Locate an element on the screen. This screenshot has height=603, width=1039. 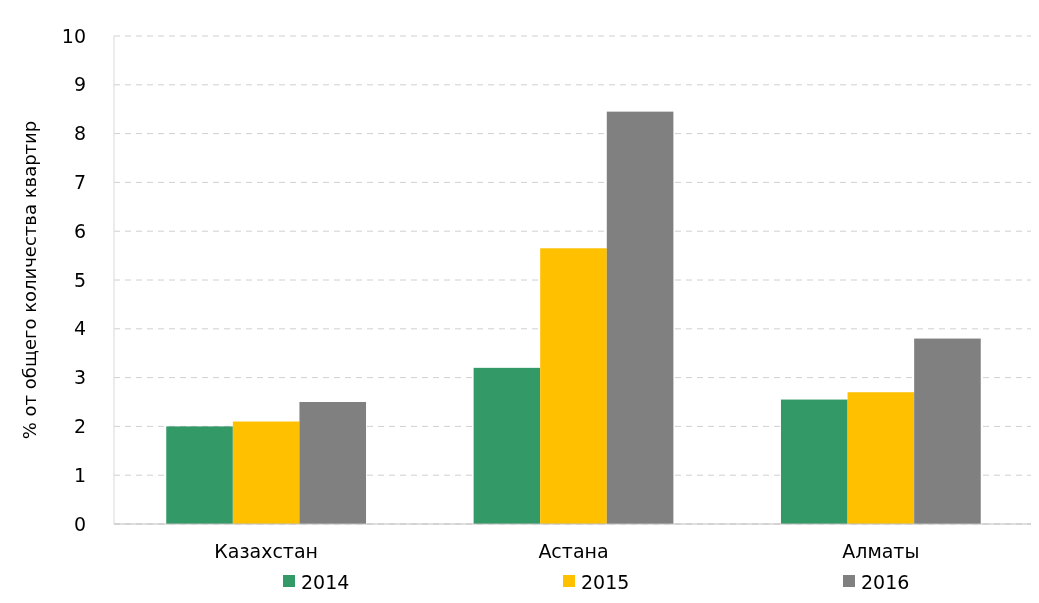
y-tick-label: 10 is located at coordinates (73, 35).